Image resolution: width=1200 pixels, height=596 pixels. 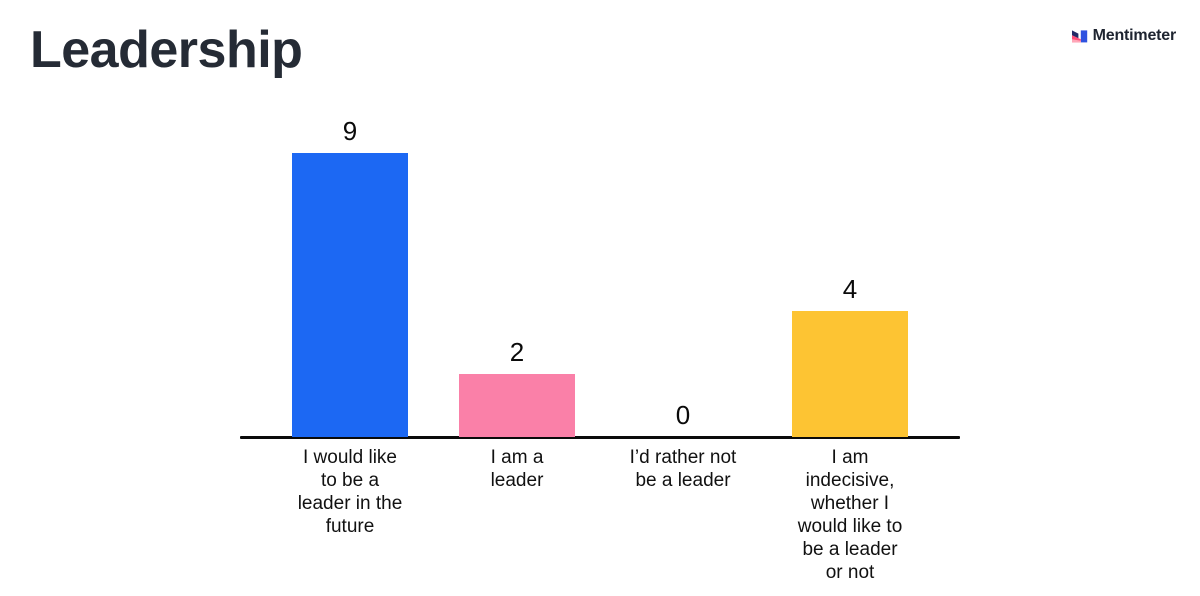 What do you see at coordinates (1134, 35) in the screenshot?
I see `mentimeter-logo-text: Mentimeter` at bounding box center [1134, 35].